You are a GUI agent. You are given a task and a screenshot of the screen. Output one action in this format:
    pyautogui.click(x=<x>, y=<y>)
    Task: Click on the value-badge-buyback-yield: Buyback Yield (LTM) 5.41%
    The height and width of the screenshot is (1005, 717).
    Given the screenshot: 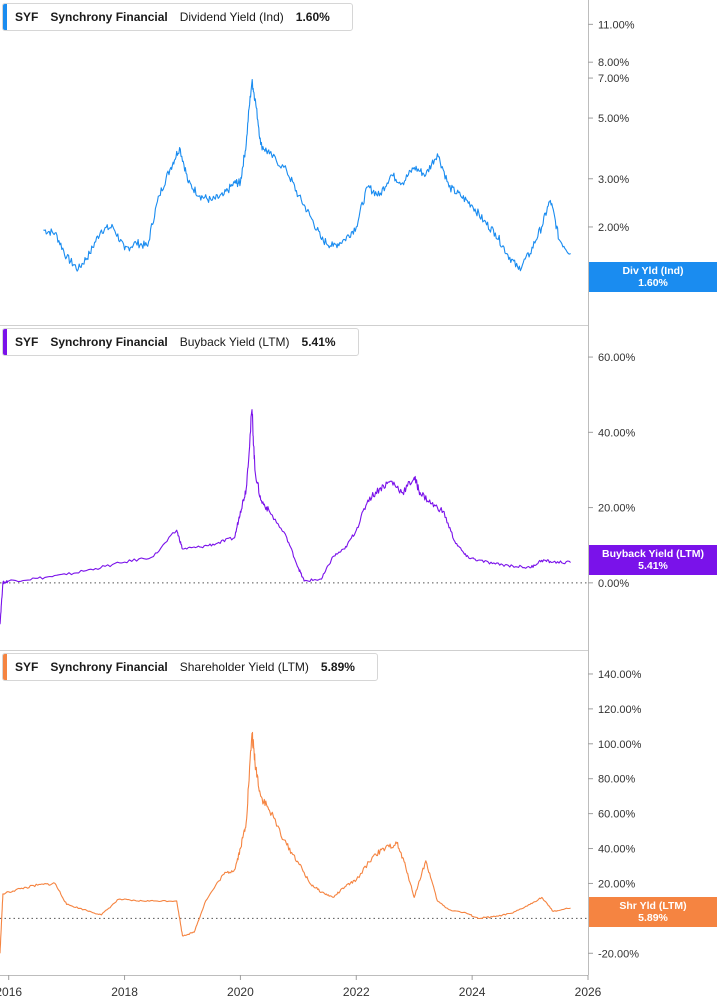 What is the action you would take?
    pyautogui.click(x=653, y=560)
    